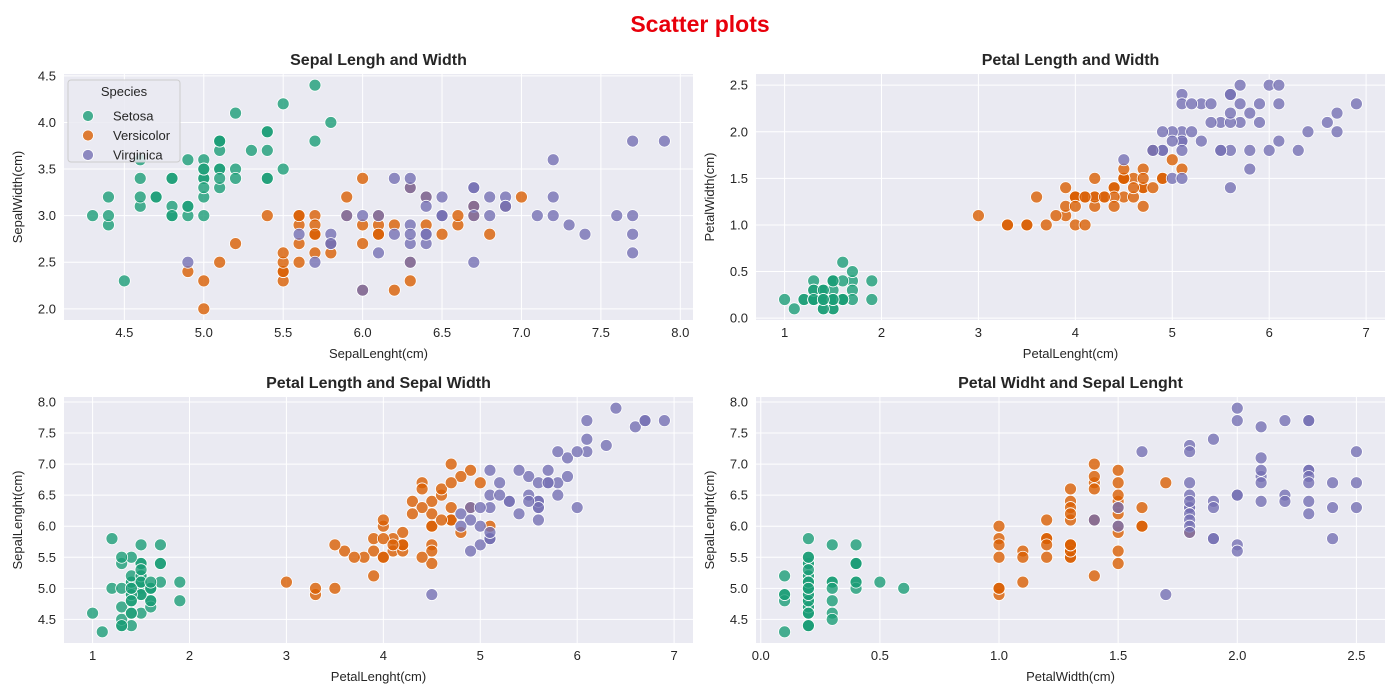  Describe the element at coordinates (378, 383) in the screenshot. I see `panel-title: Petal Length and Sepal Width` at that location.